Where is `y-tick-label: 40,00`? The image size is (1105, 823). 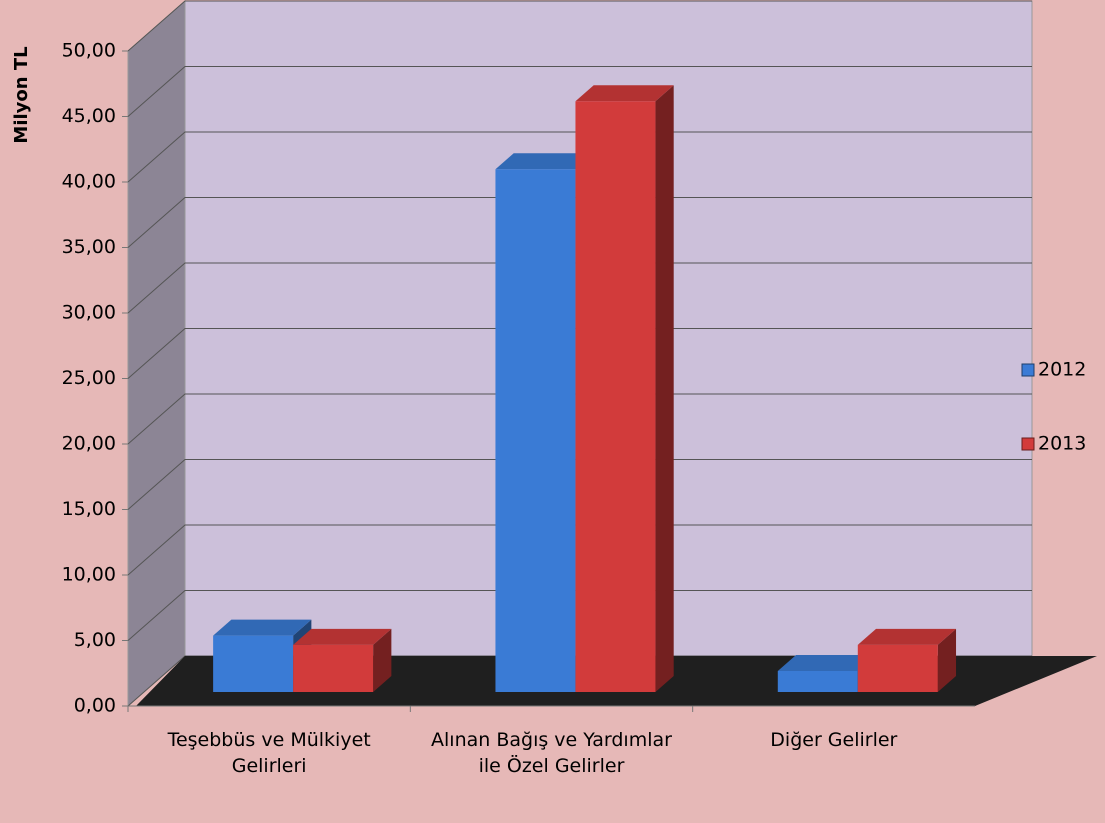
y-tick-label: 40,00 is located at coordinates (89, 182).